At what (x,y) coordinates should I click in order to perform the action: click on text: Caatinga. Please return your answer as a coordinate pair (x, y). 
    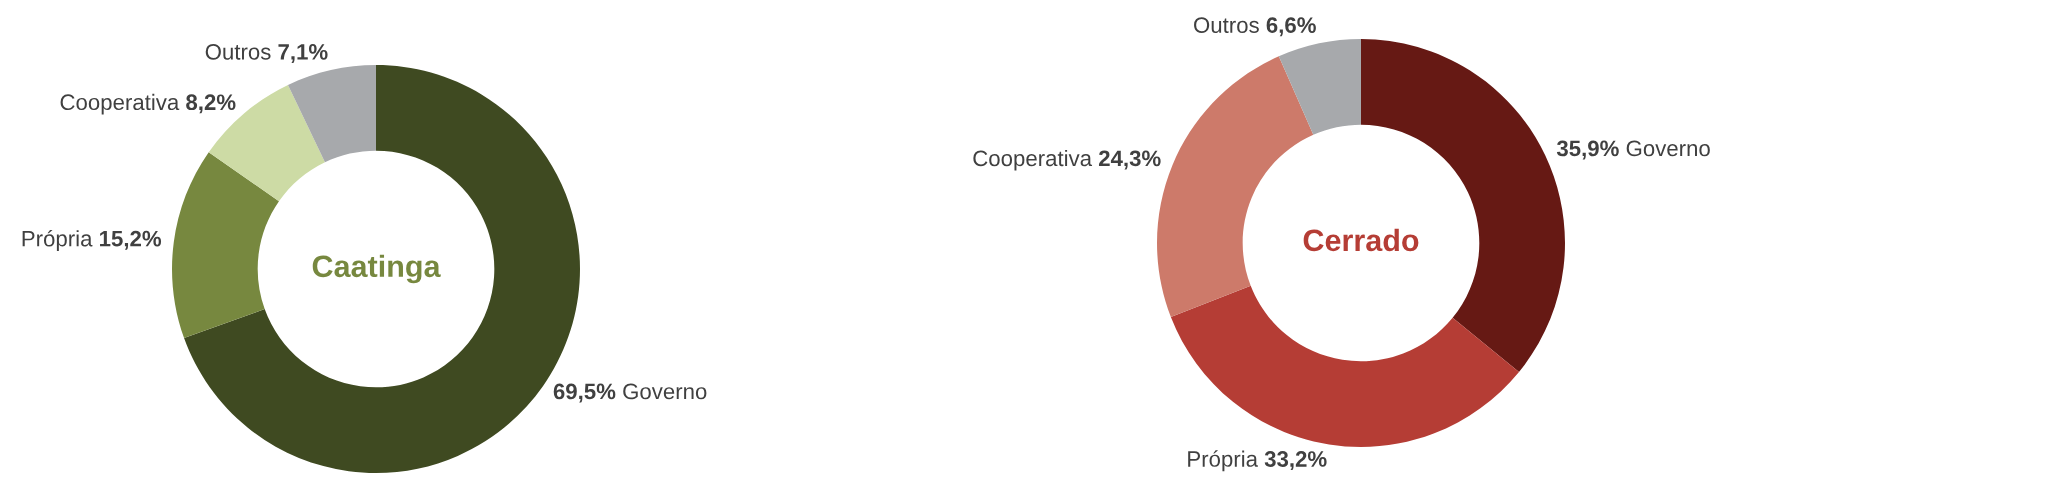
    Looking at the image, I should click on (376, 269).